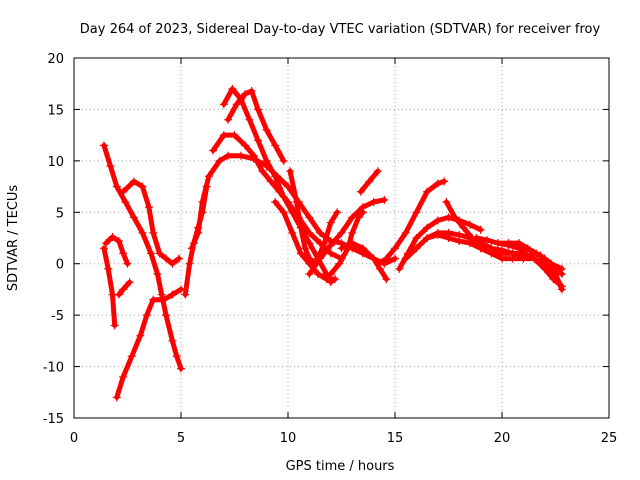 This screenshot has width=640, height=480. Describe the element at coordinates (395, 438) in the screenshot. I see `x-tick-label: 15` at that location.